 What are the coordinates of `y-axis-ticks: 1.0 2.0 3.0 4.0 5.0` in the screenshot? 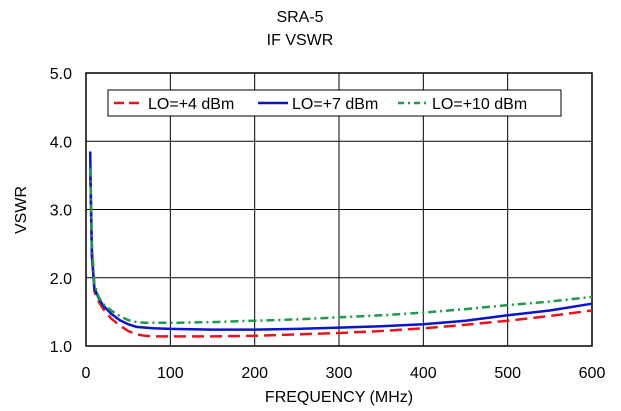 It's located at (61, 211).